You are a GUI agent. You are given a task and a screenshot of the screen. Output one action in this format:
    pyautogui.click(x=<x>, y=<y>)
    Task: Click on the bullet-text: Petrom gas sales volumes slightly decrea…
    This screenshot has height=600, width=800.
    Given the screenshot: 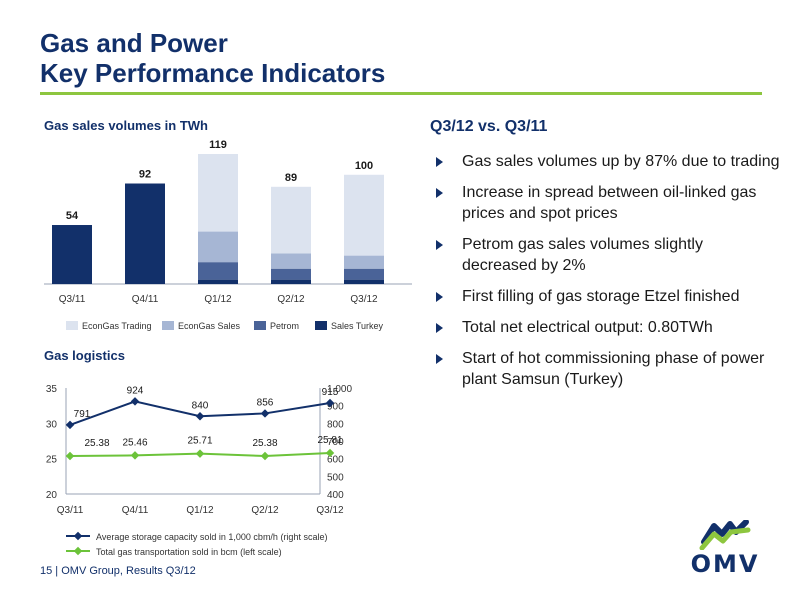 What is the action you would take?
    pyautogui.click(x=582, y=255)
    